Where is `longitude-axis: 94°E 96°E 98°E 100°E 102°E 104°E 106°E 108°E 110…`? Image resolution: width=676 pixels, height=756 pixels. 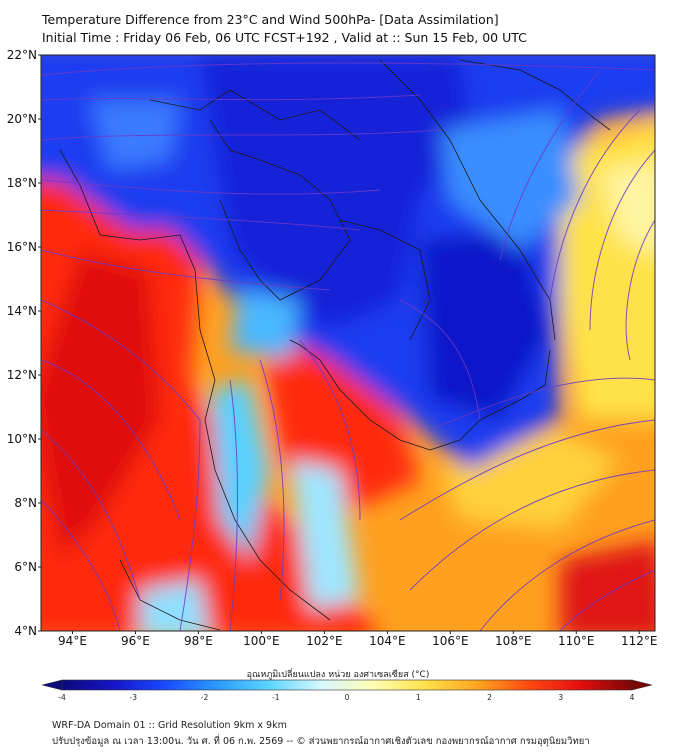
longitude-axis: 94°E 96°E 98°E 100°E 102°E 104°E 106°E 108°E 110… is located at coordinates (358, 639).